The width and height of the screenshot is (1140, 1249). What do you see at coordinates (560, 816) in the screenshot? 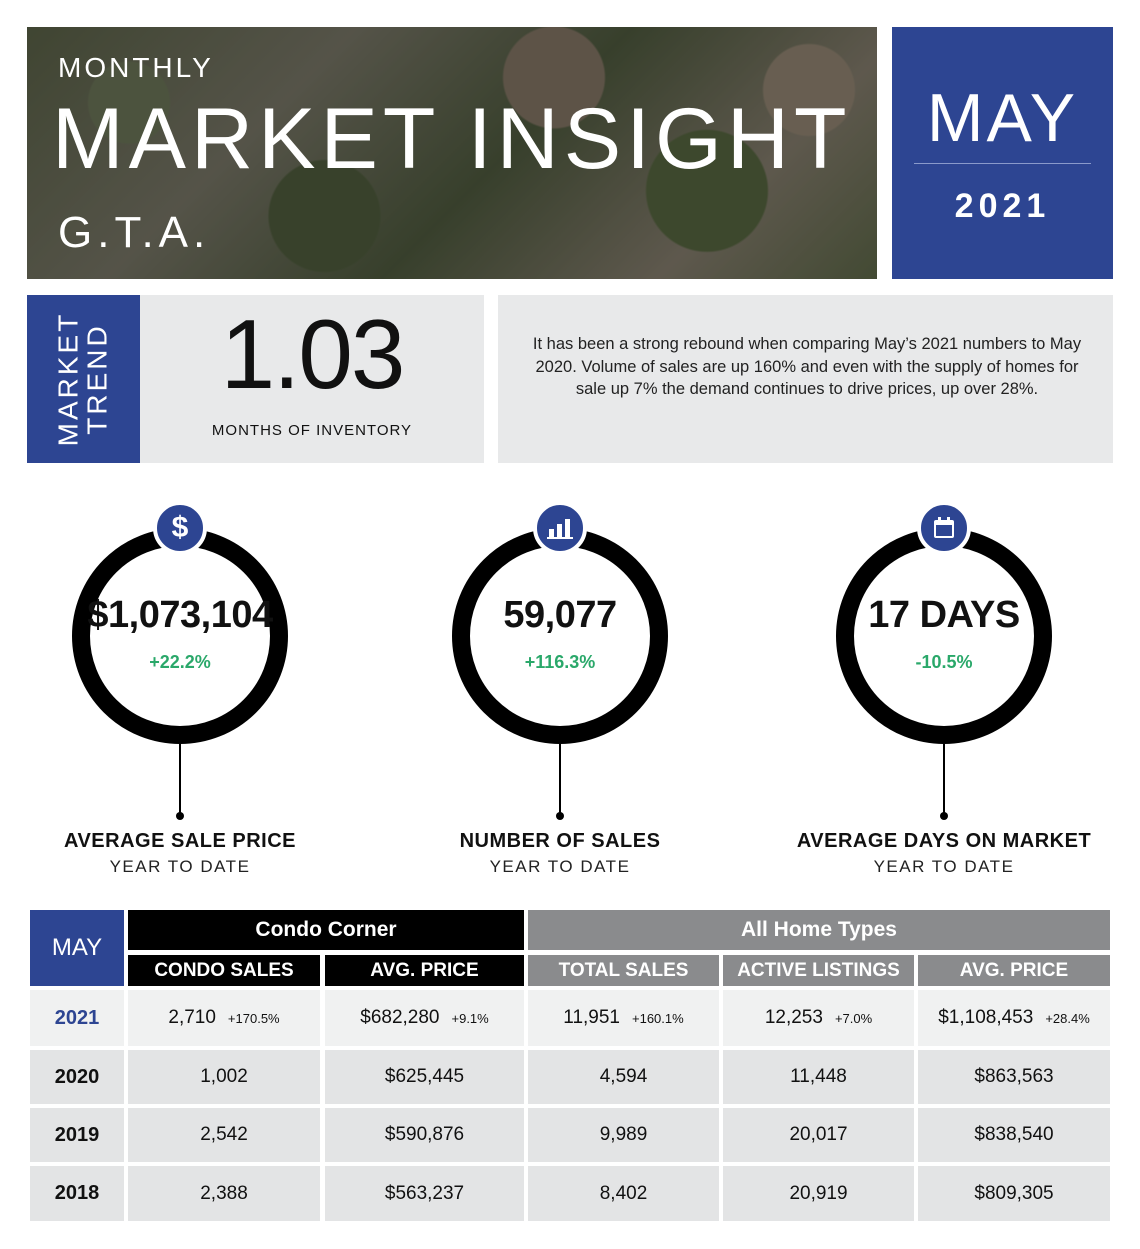
I see `kpi-dot-sales` at bounding box center [560, 816].